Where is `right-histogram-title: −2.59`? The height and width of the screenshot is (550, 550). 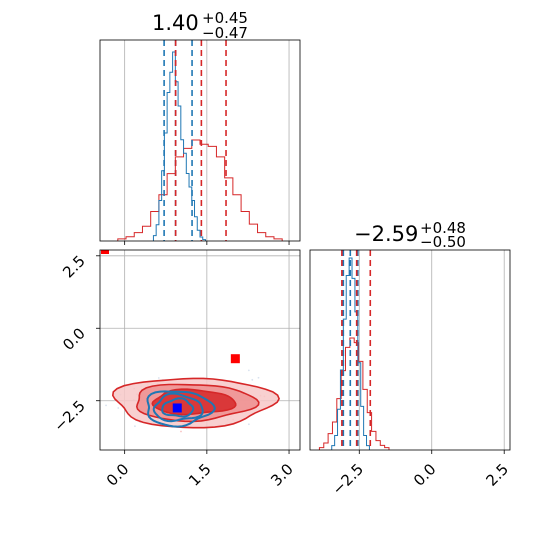
right-histogram-title: −2.59 is located at coordinates (386, 234).